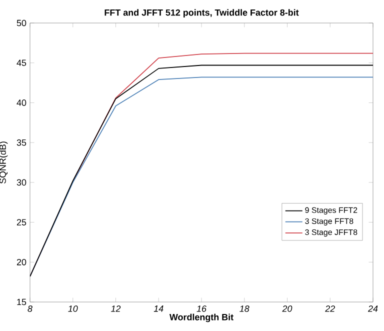 The image size is (384, 331). Describe the element at coordinates (21, 262) in the screenshot. I see `y-tick-label: 20` at that location.